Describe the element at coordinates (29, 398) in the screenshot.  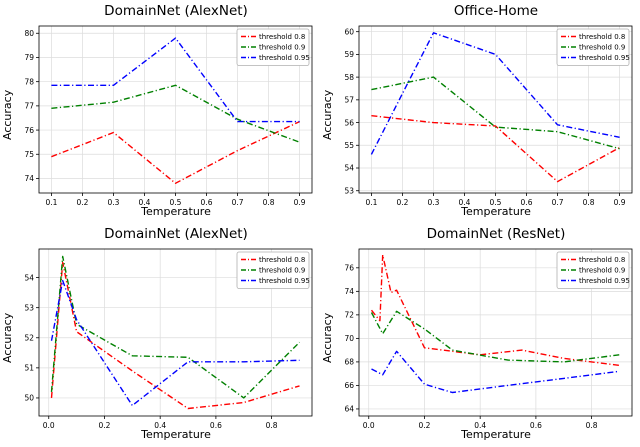
I see `svg-text: 50` at that location.